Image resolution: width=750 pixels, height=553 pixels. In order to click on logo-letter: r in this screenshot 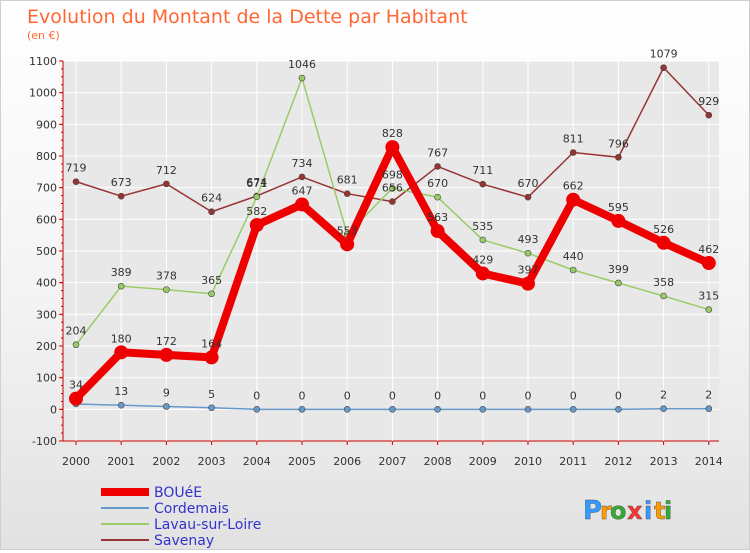, I will do `click(606, 511)`.